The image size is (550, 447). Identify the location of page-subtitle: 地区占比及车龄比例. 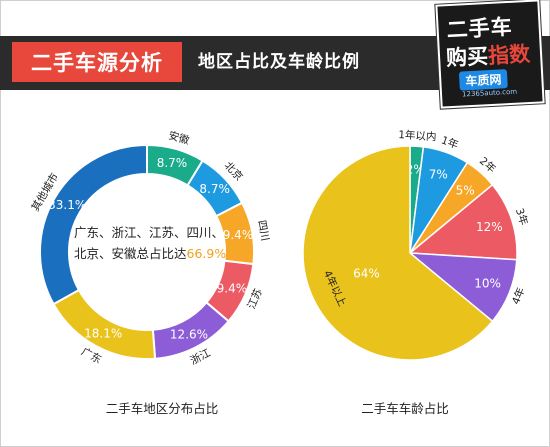
(279, 62).